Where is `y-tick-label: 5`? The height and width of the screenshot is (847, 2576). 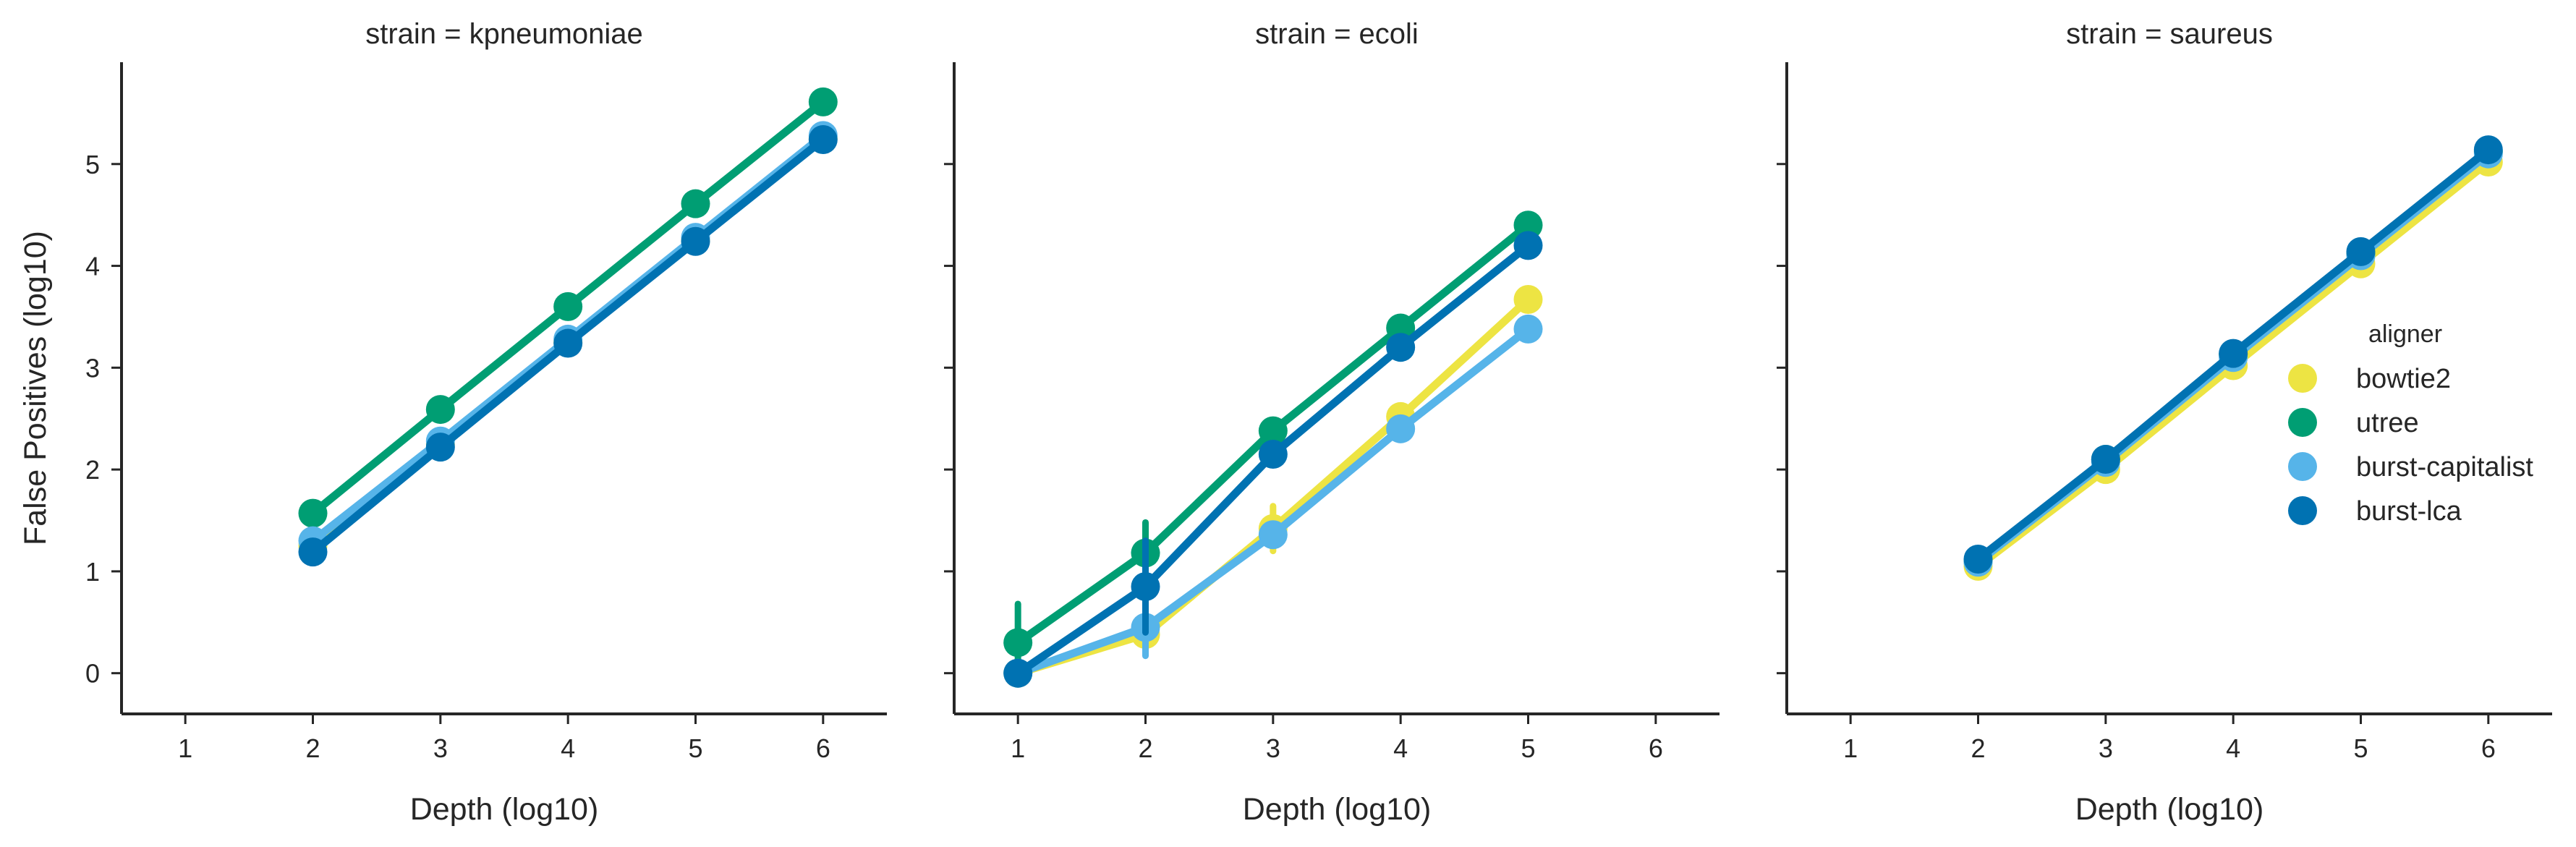 y-tick-label: 5 is located at coordinates (92, 164).